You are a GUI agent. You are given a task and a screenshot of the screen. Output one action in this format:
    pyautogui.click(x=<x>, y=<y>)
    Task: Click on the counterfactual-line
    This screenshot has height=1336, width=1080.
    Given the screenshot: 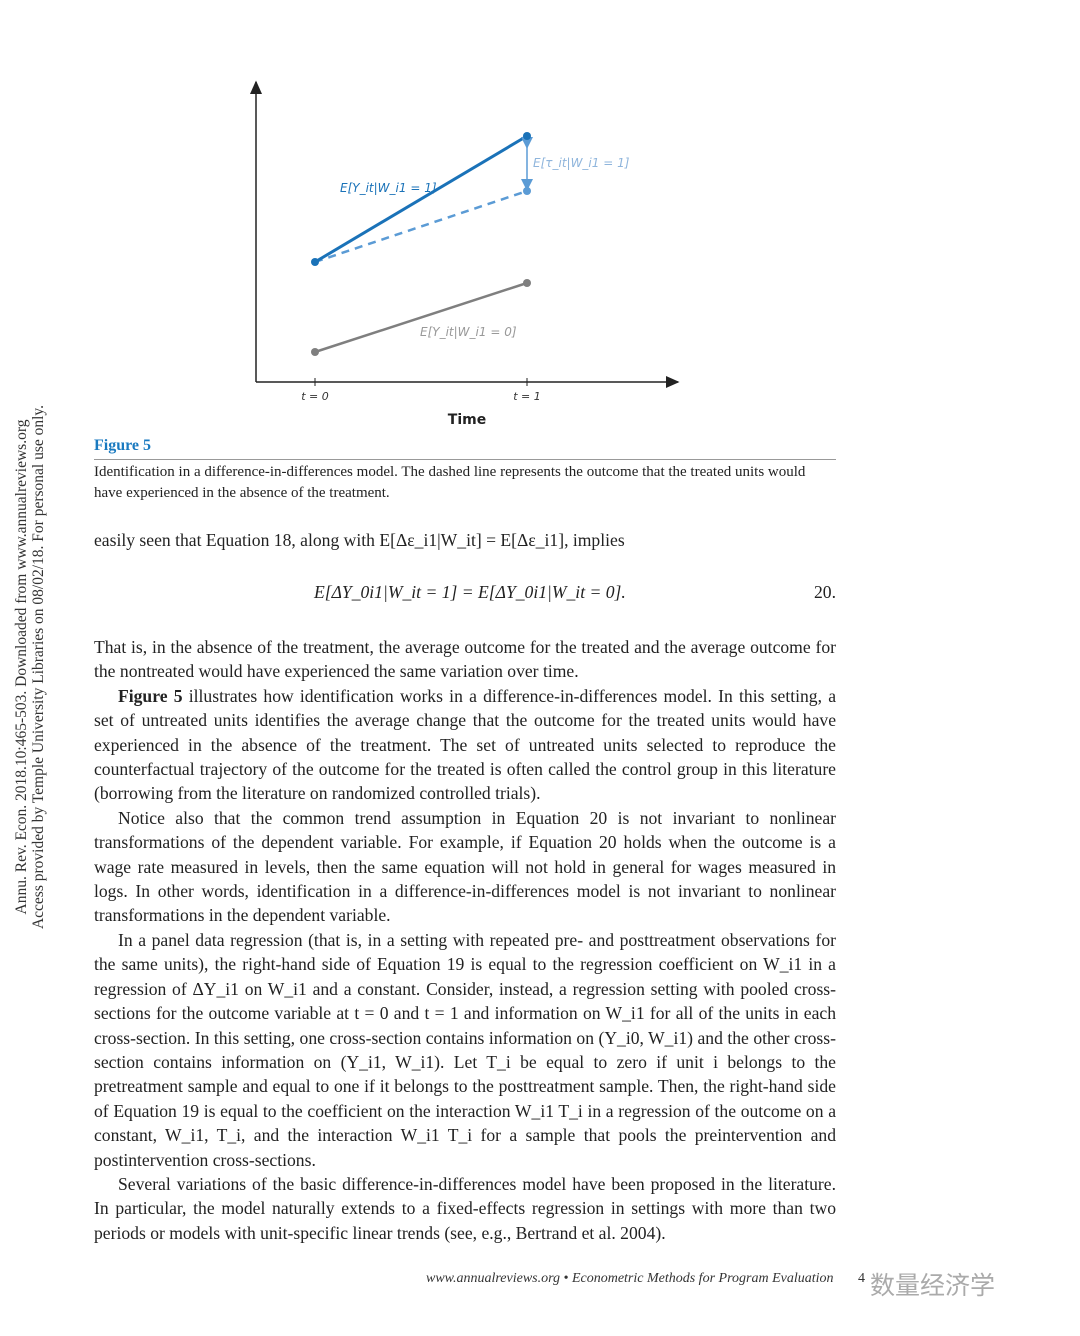 What is the action you would take?
    pyautogui.click(x=421, y=226)
    